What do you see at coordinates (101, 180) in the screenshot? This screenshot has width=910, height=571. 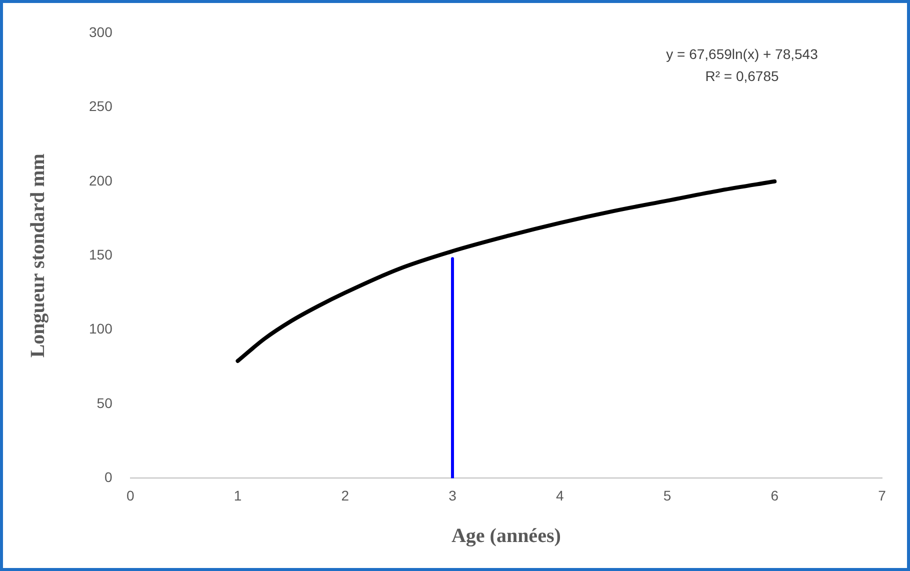 I see `y-tick-label: 200` at bounding box center [101, 180].